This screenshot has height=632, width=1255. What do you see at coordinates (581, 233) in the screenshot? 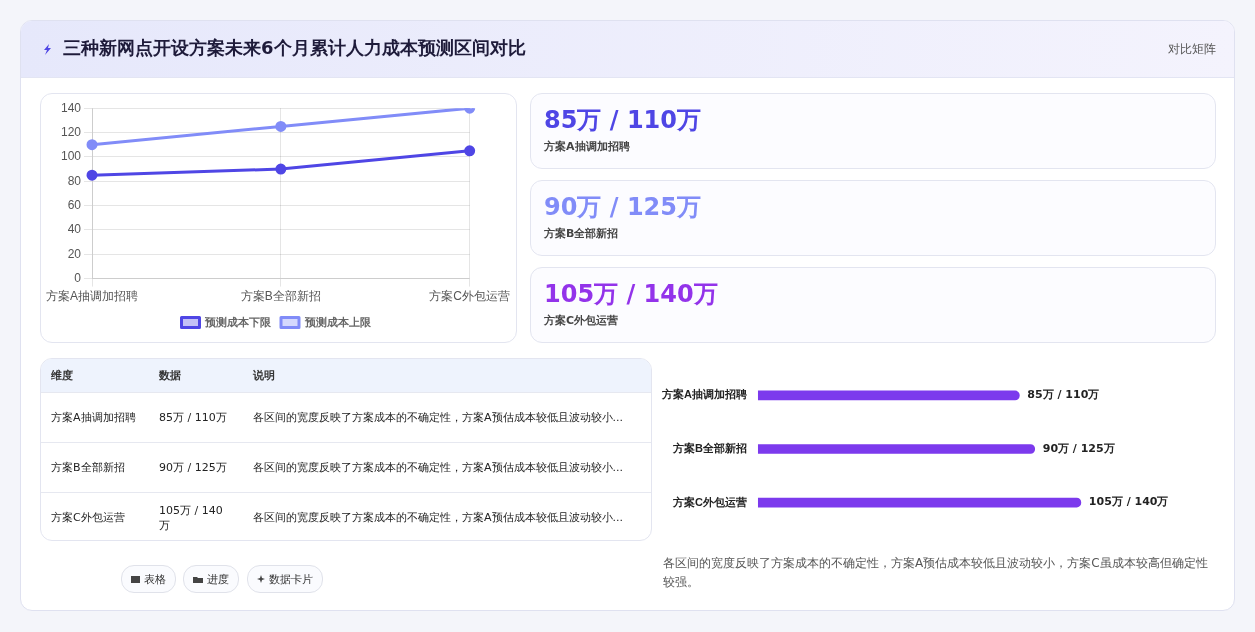
I see `text: 方案B全部新招` at bounding box center [581, 233].